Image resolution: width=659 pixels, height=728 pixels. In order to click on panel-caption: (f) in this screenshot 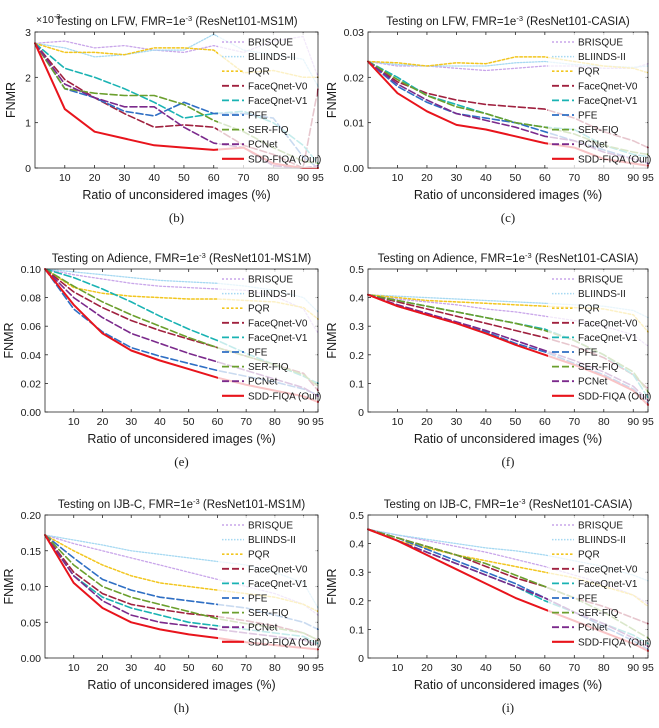, I will do `click(508, 461)`.